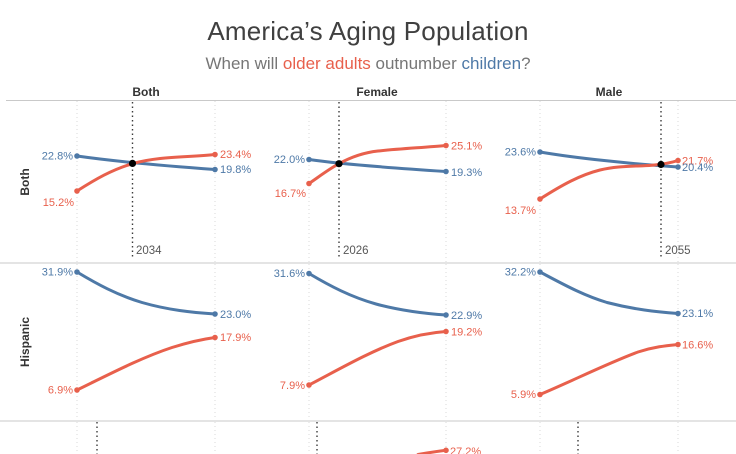 This screenshot has width=736, height=454. What do you see at coordinates (466, 333) in the screenshot?
I see `value-label: 19.2%` at bounding box center [466, 333].